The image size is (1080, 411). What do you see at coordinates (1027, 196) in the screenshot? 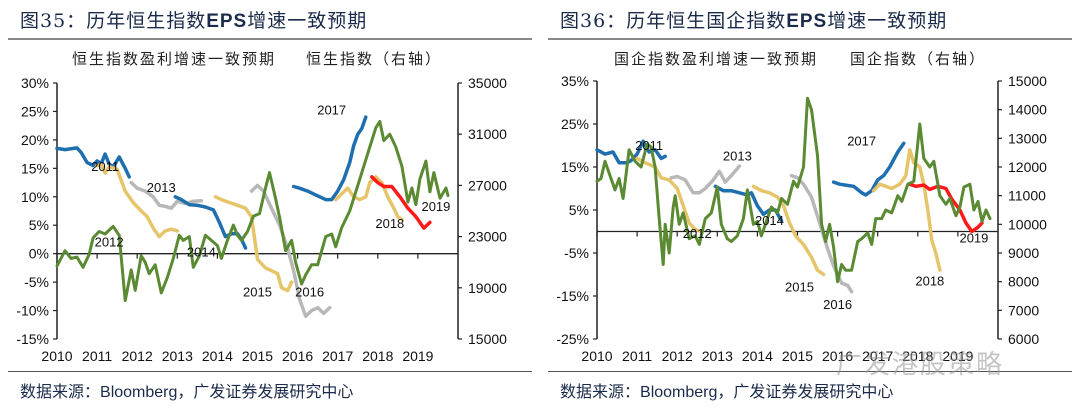
I see `right-y-tick-label: 11000` at bounding box center [1027, 196].